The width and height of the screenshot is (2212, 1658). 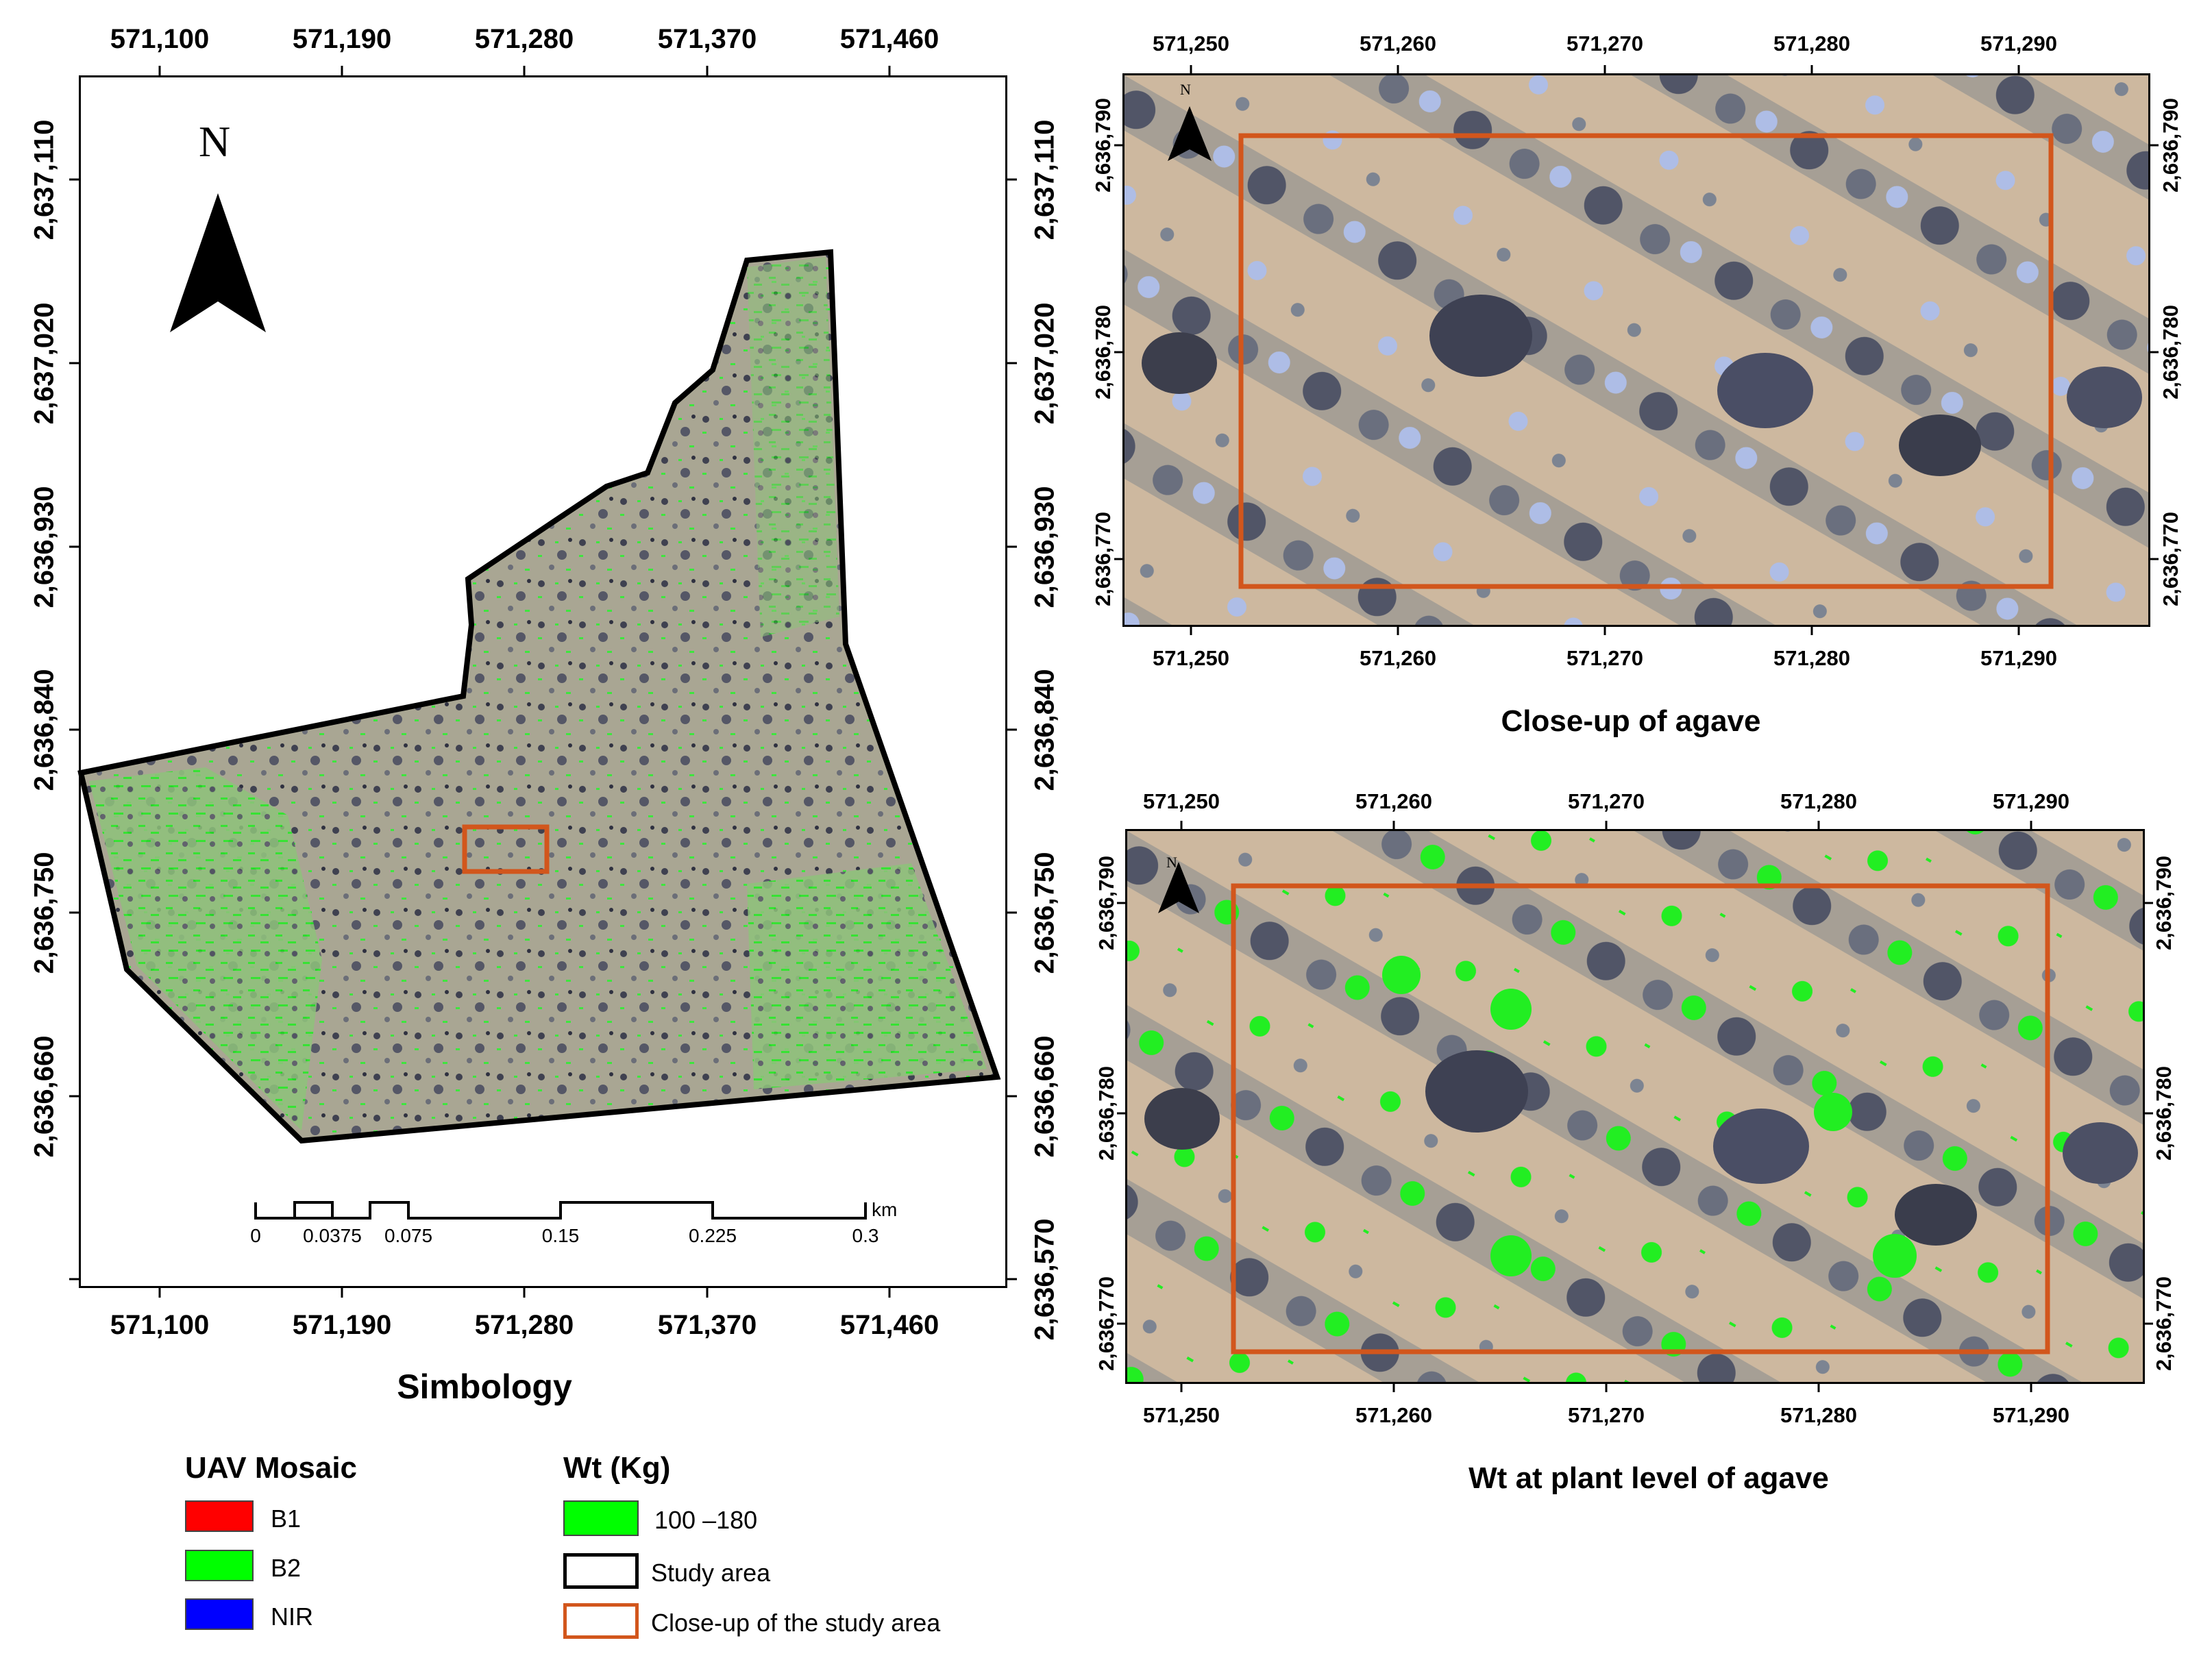 I want to click on main-y-tick-right: 2,636,750, so click(x=1044, y=913).